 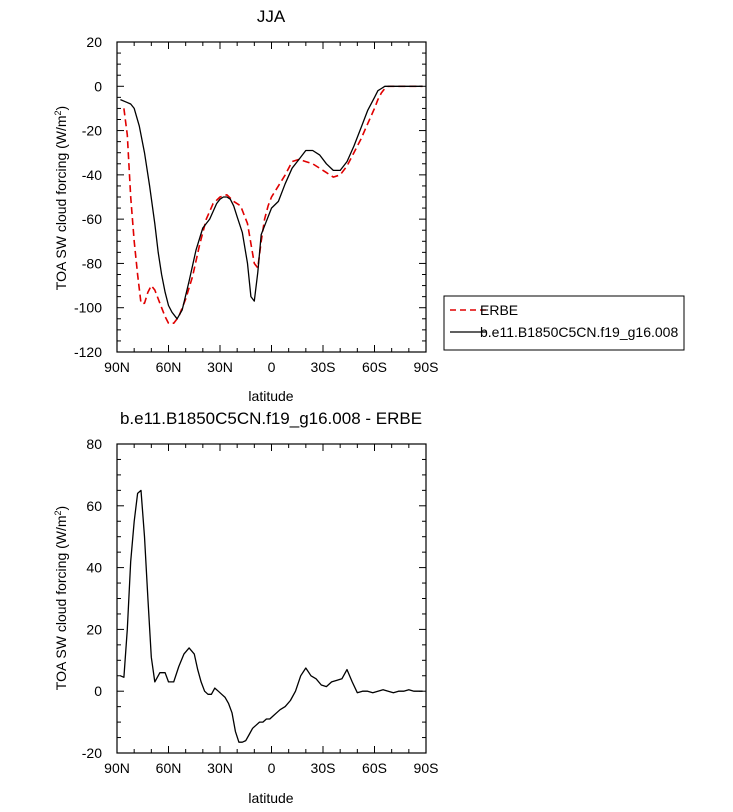 What do you see at coordinates (94, 568) in the screenshot?
I see `bottom-y-tick-label: 40` at bounding box center [94, 568].